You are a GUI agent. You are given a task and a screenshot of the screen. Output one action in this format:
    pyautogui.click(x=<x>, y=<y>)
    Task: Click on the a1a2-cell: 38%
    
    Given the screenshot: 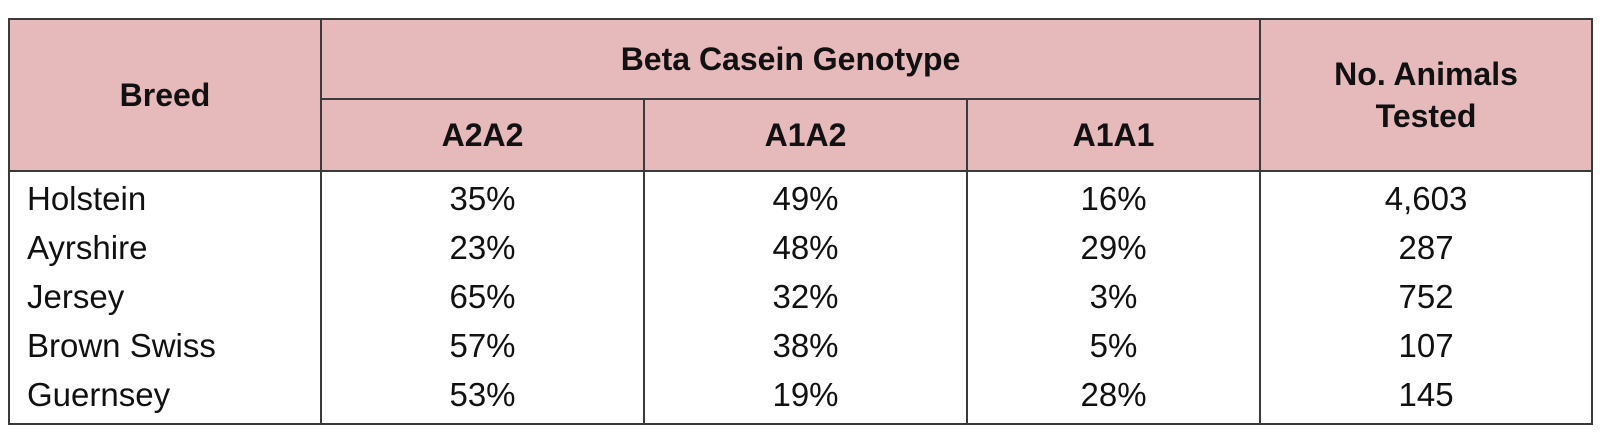 What is the action you would take?
    pyautogui.click(x=805, y=345)
    